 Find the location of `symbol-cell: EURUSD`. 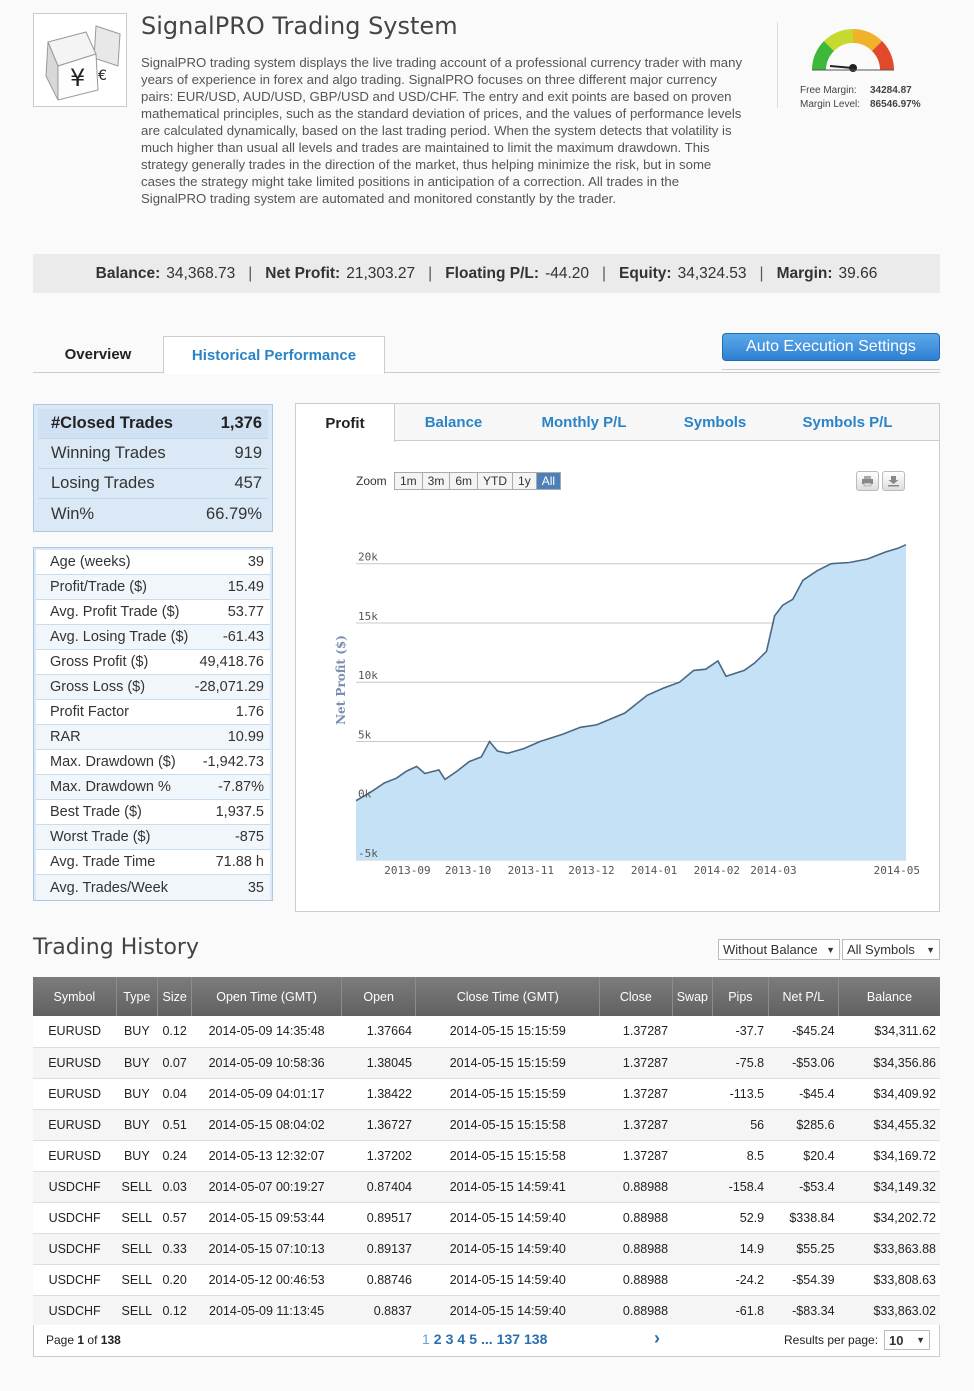

symbol-cell: EURUSD is located at coordinates (75, 1032).